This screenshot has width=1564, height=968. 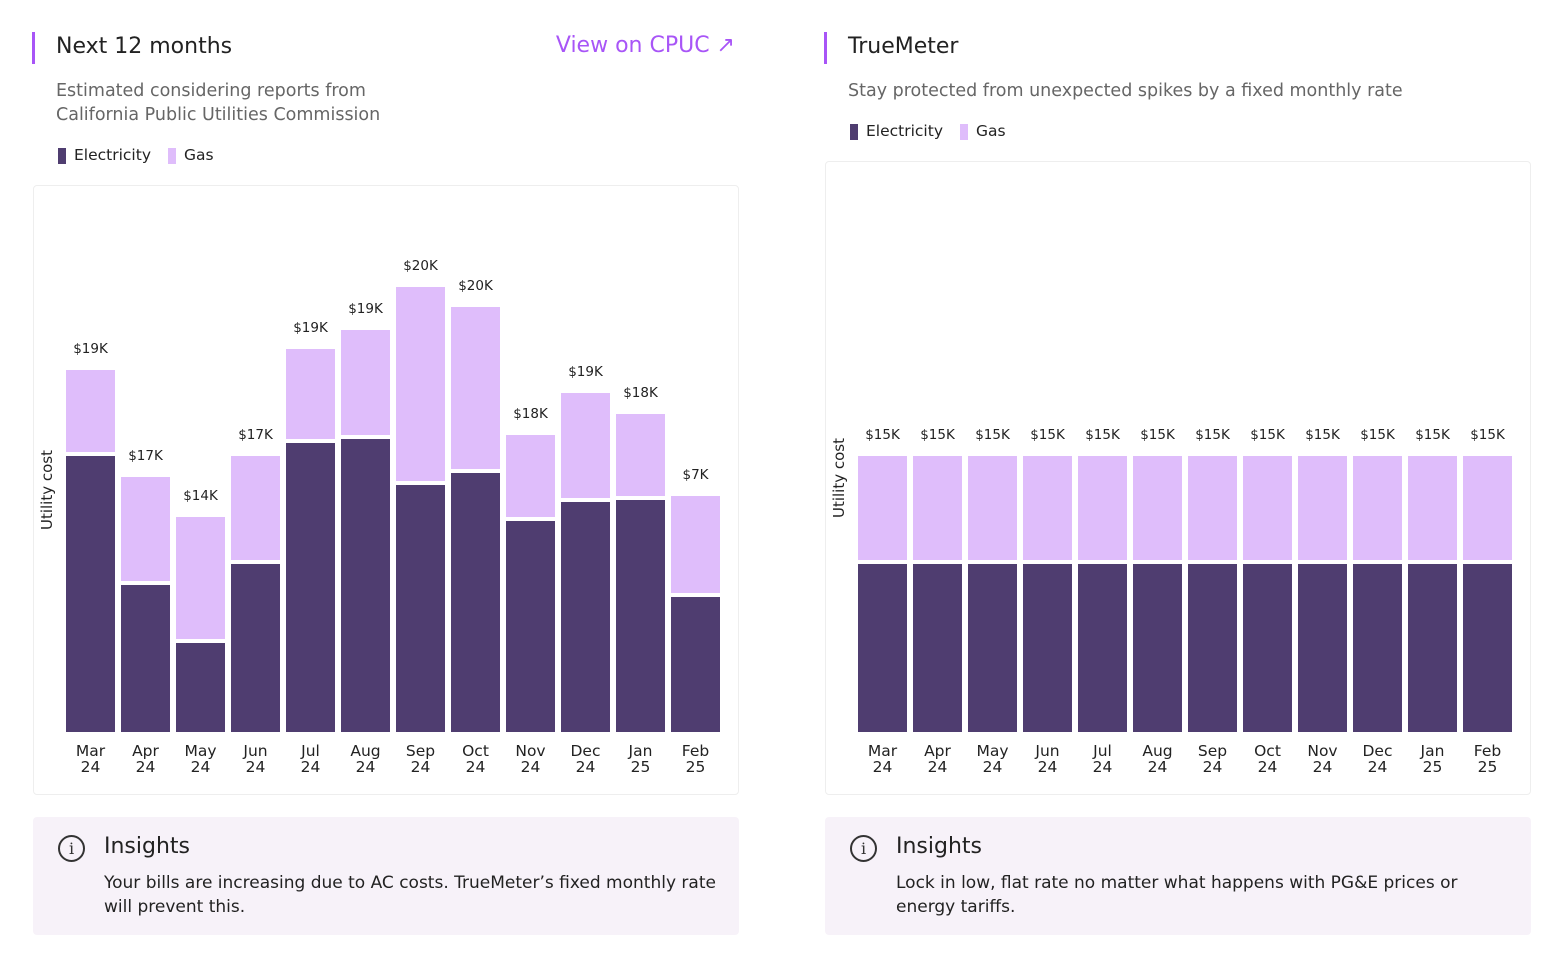 I want to click on total-label: $18K, so click(x=640, y=393).